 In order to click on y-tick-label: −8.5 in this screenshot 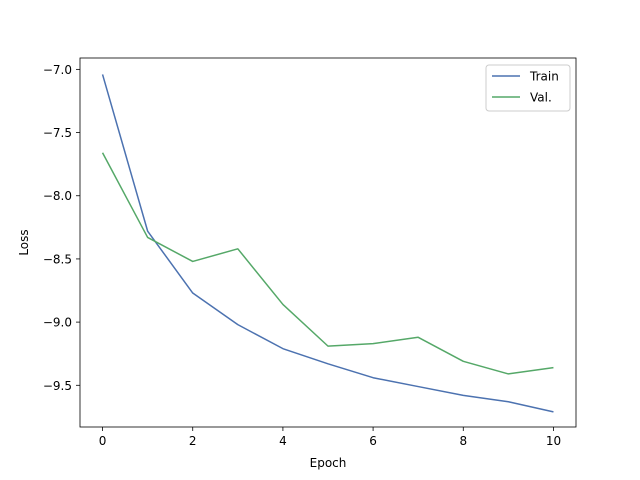, I will do `click(57, 259)`.